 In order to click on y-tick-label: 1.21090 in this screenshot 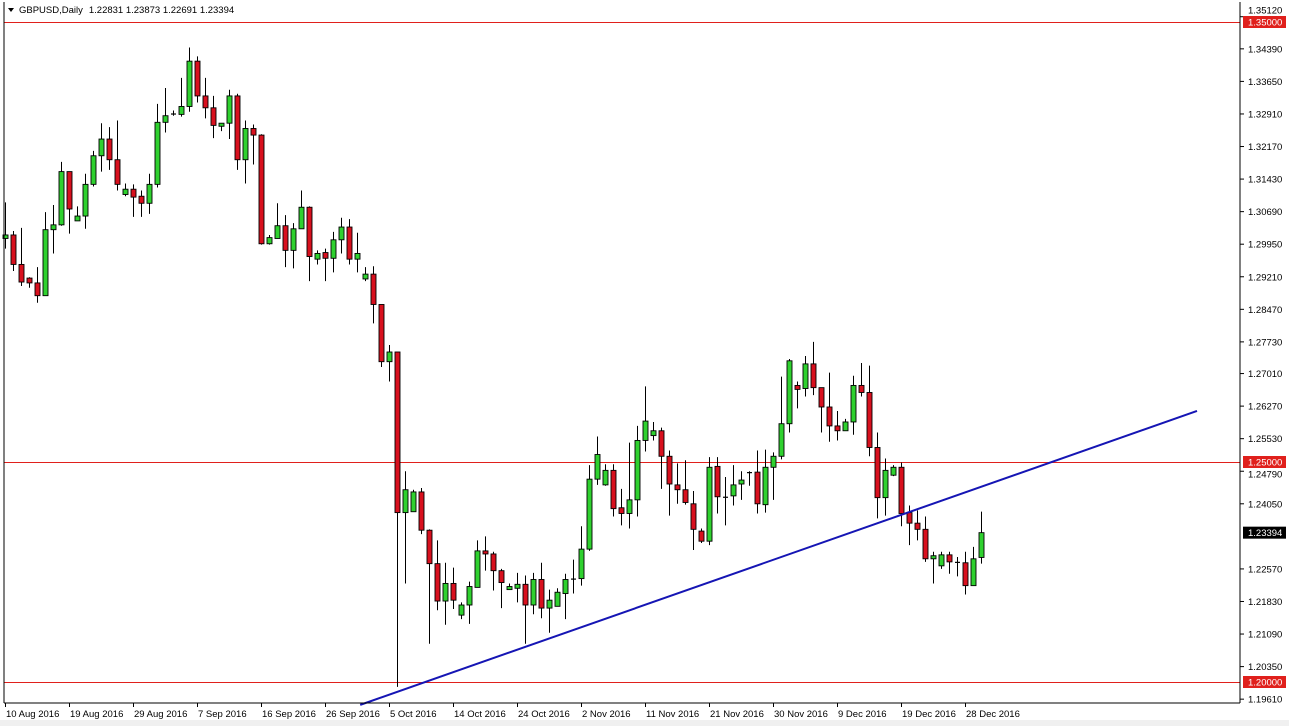, I will do `click(1265, 635)`.